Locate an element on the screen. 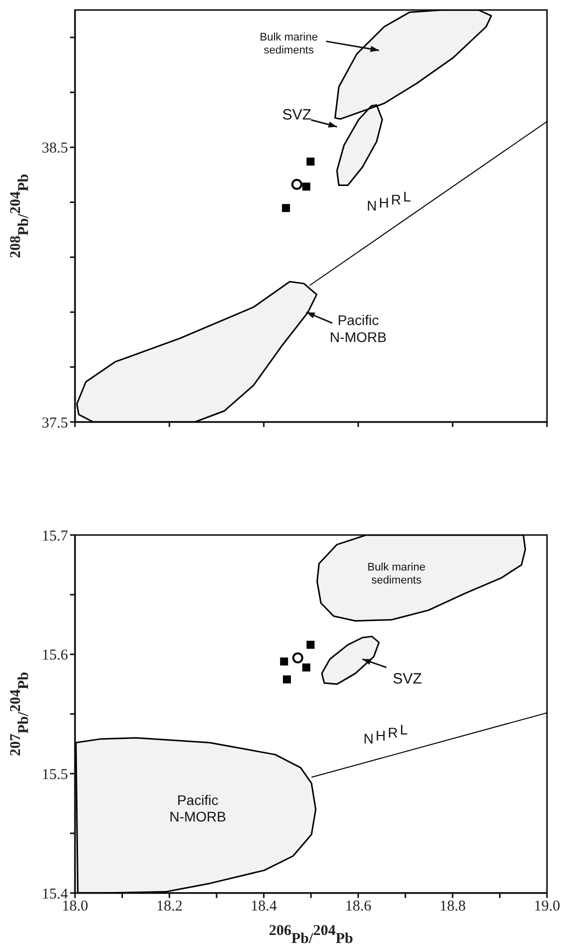  x-tick-label: 18.4 is located at coordinates (264, 906).